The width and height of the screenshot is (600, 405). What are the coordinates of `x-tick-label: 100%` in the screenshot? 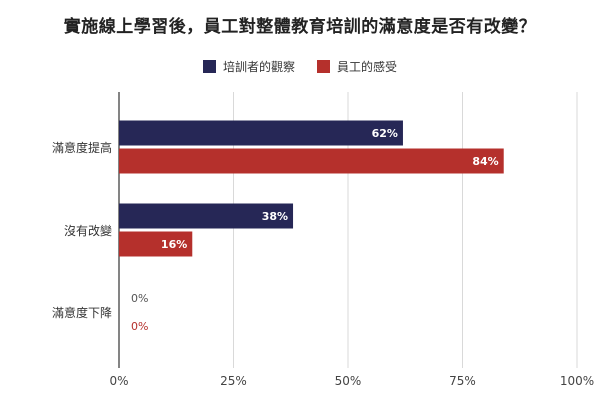 It's located at (577, 381).